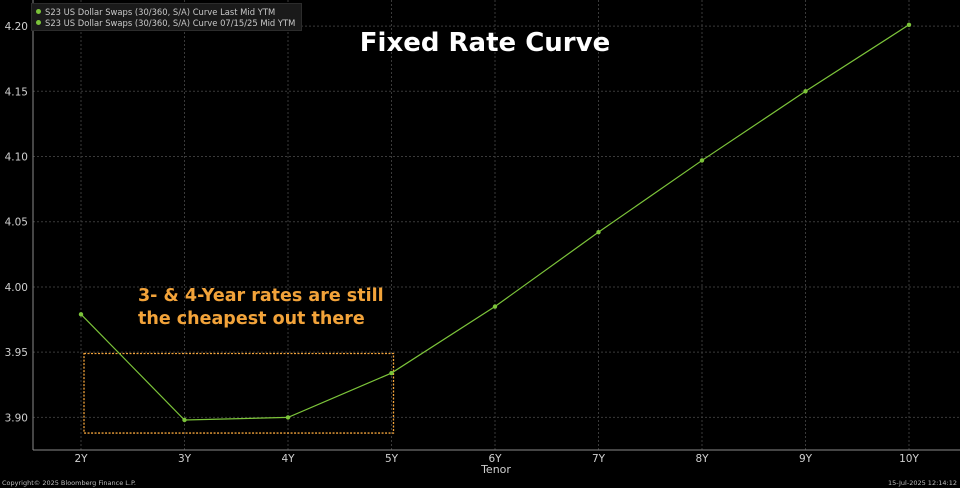 The image size is (960, 488). I want to click on y-tick-label: 4.20, so click(16, 27).